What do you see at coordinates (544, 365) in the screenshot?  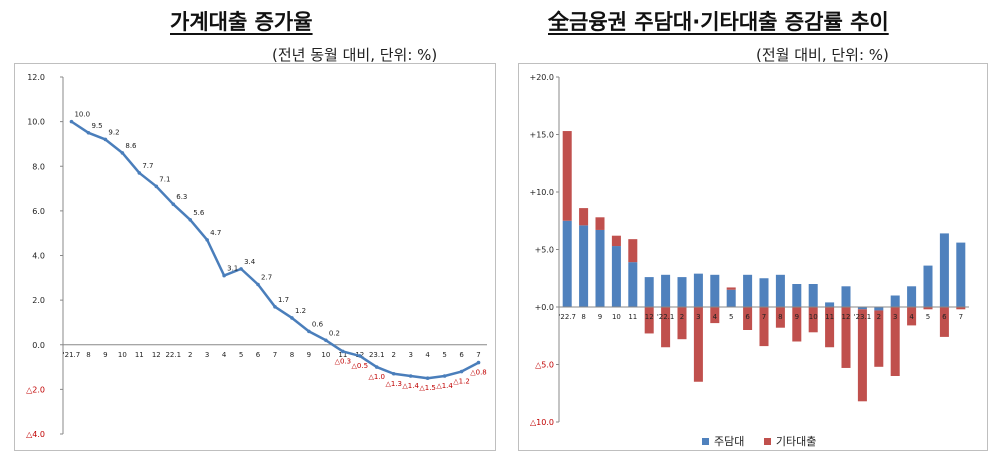 I see `y-tick-label: △5.0` at bounding box center [544, 365].